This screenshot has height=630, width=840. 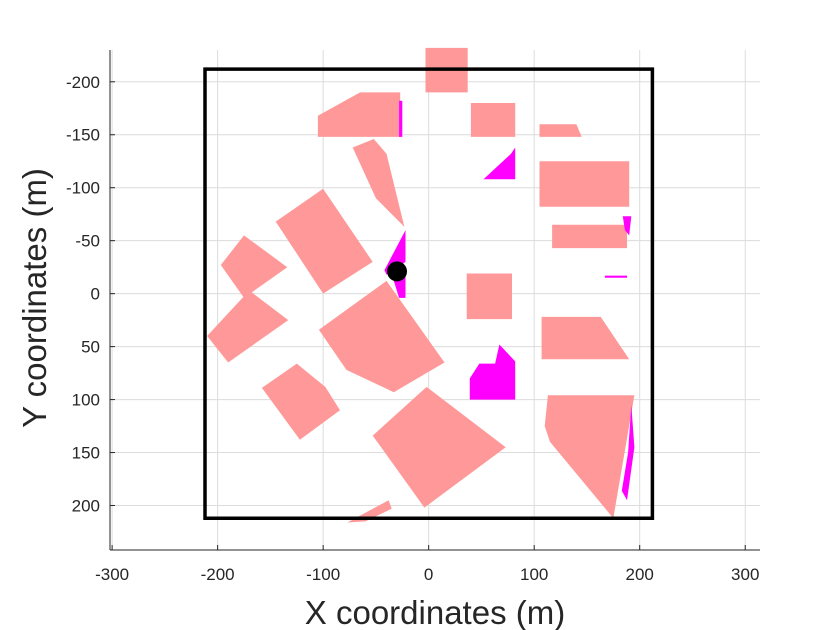 What do you see at coordinates (83, 188) in the screenshot?
I see `y-tick-label: -100` at bounding box center [83, 188].